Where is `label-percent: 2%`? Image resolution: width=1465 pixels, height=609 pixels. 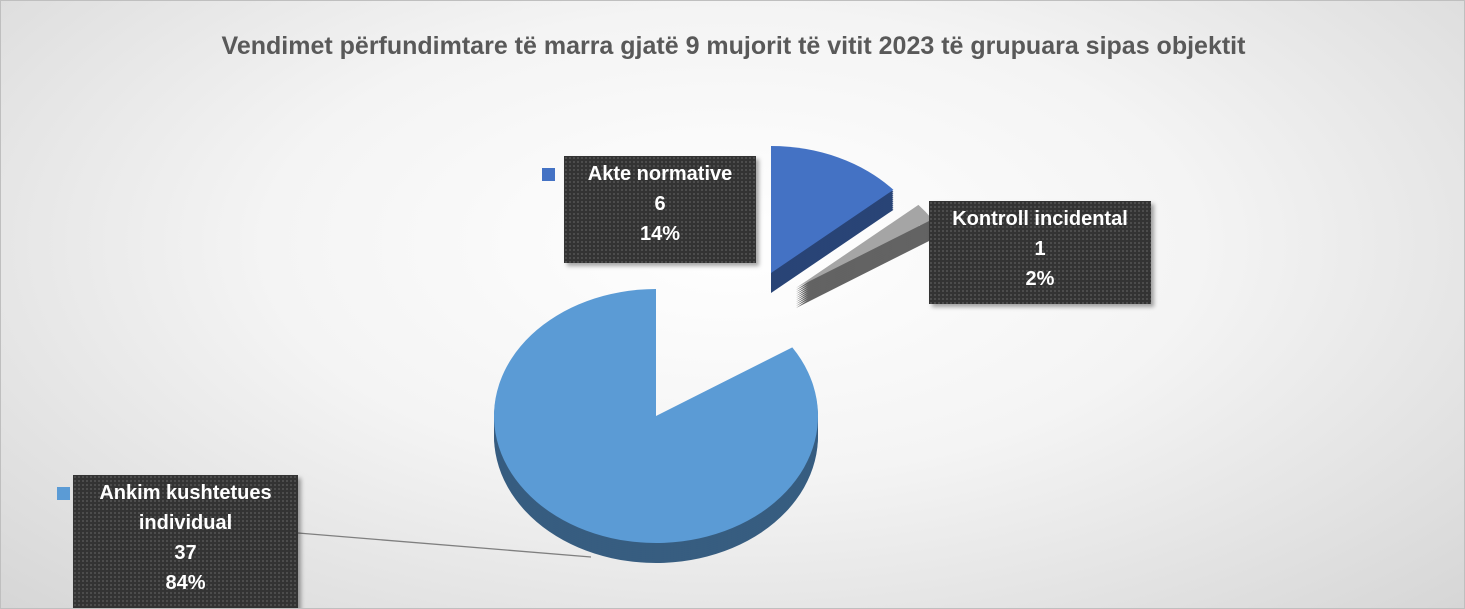 label-percent: 2% is located at coordinates (1040, 279).